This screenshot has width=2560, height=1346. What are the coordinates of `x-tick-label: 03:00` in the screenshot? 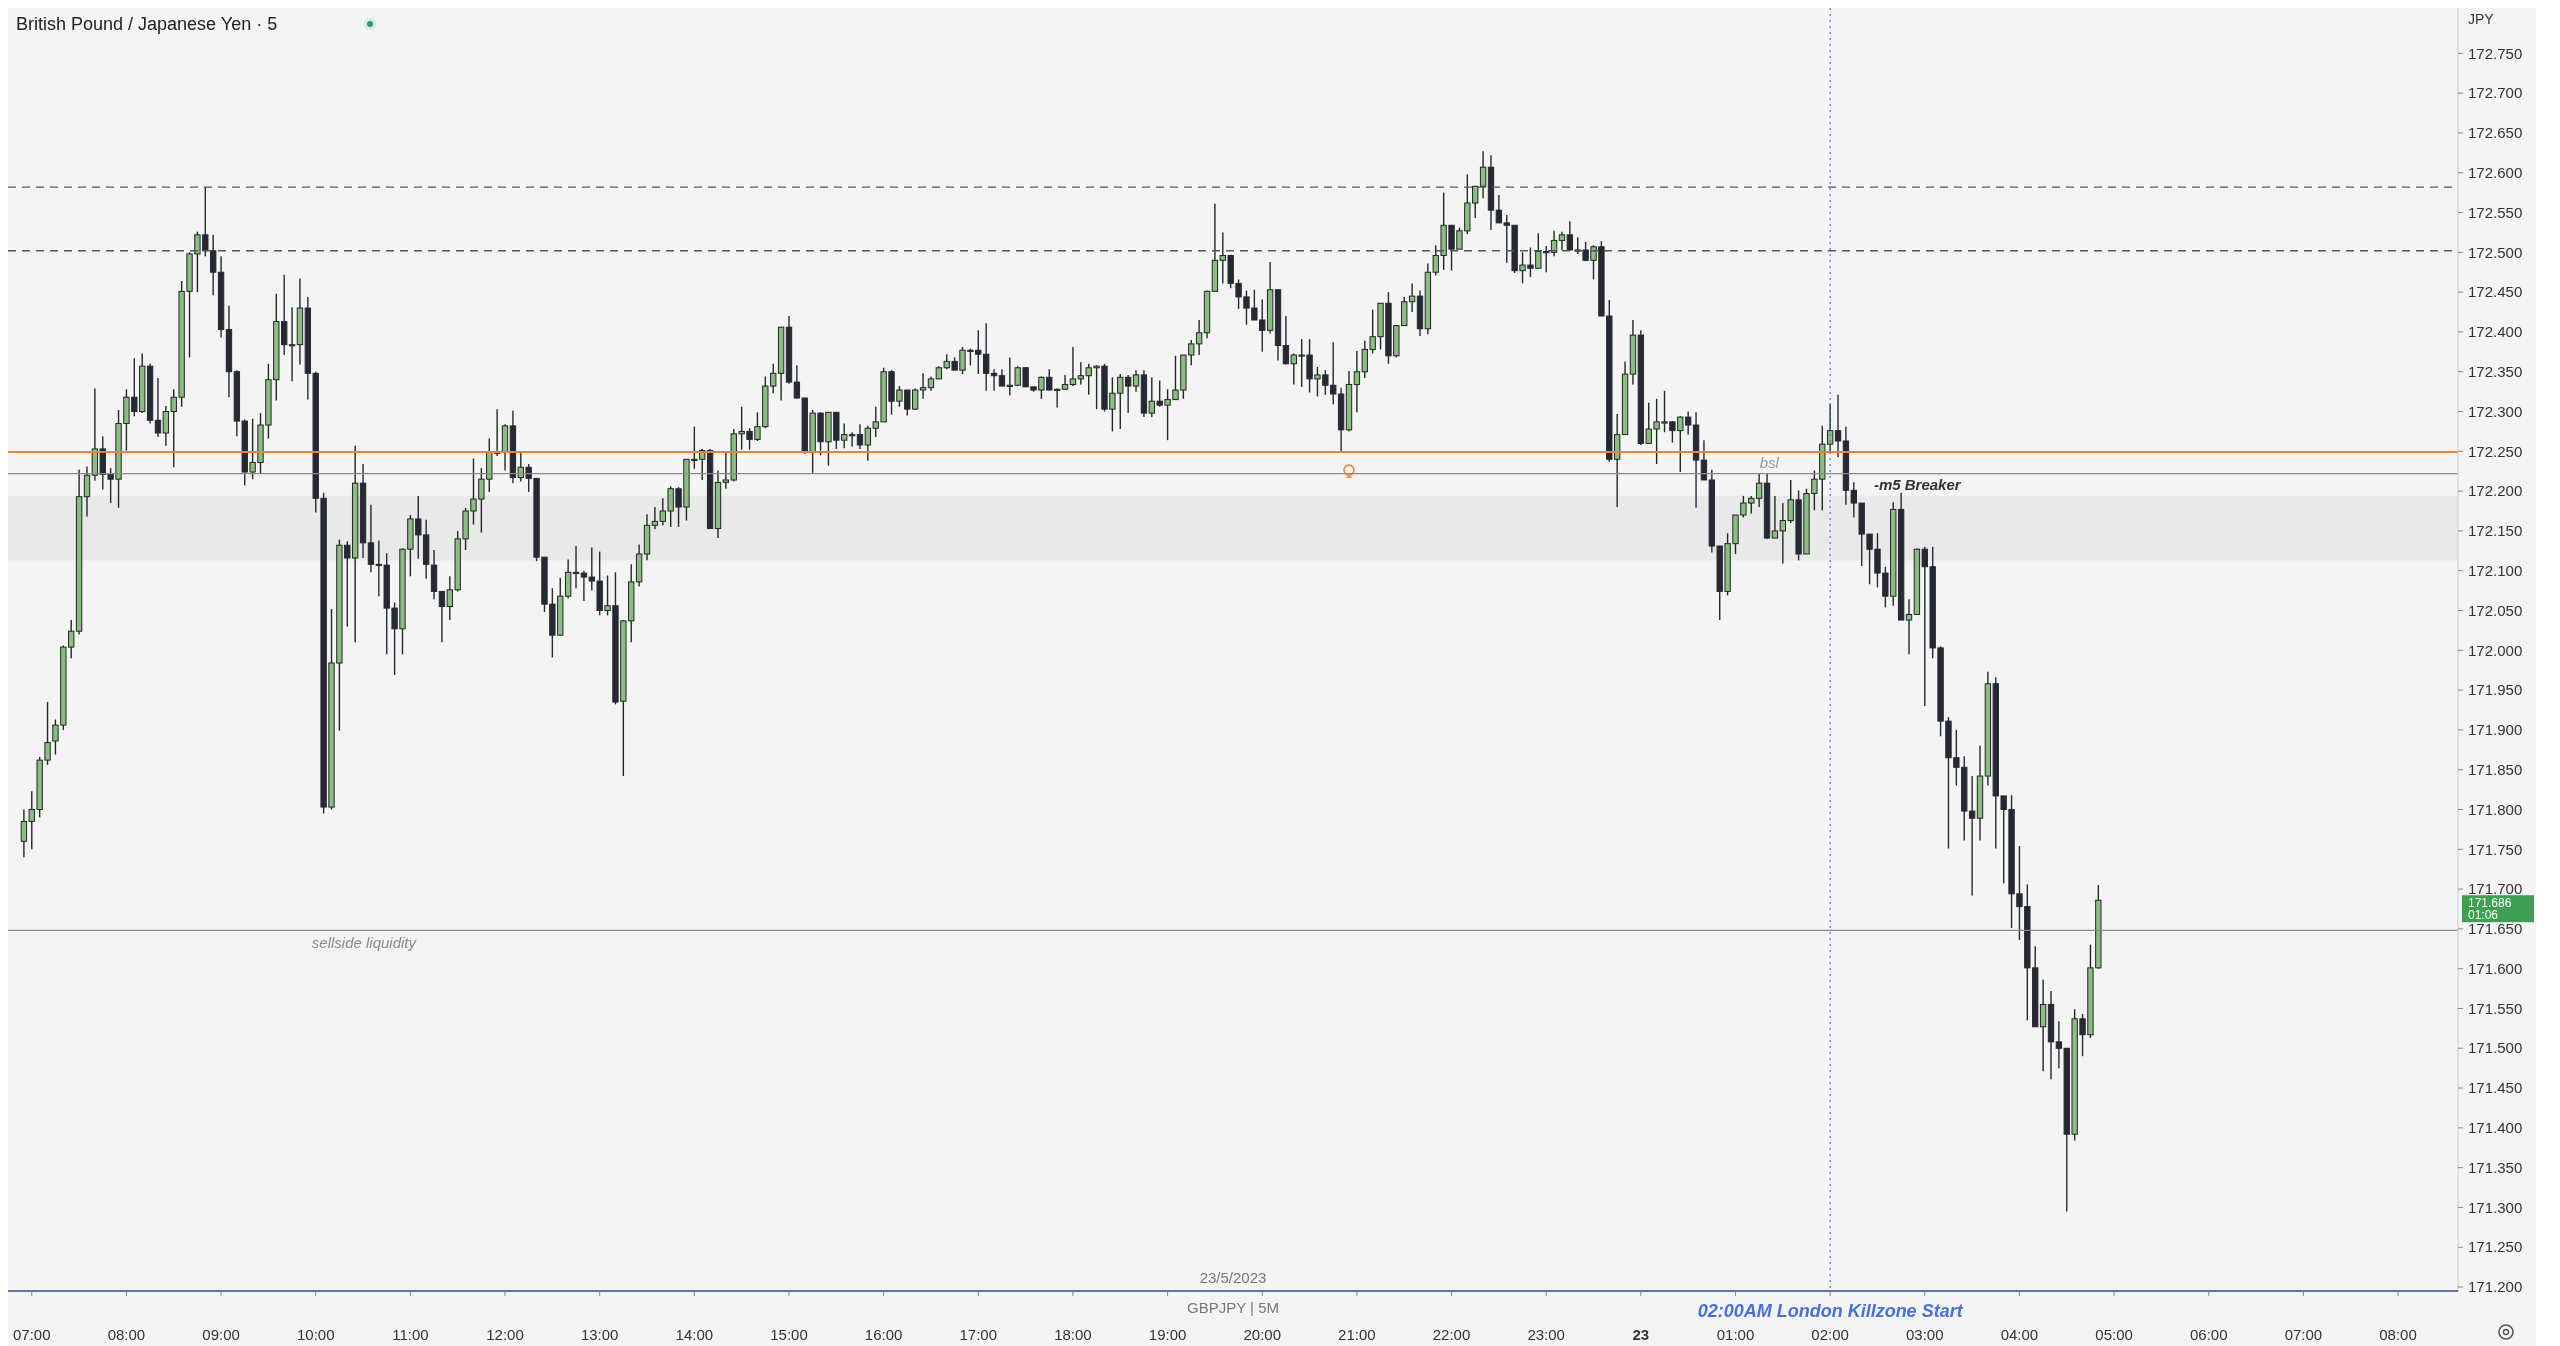 It's located at (1925, 1334).